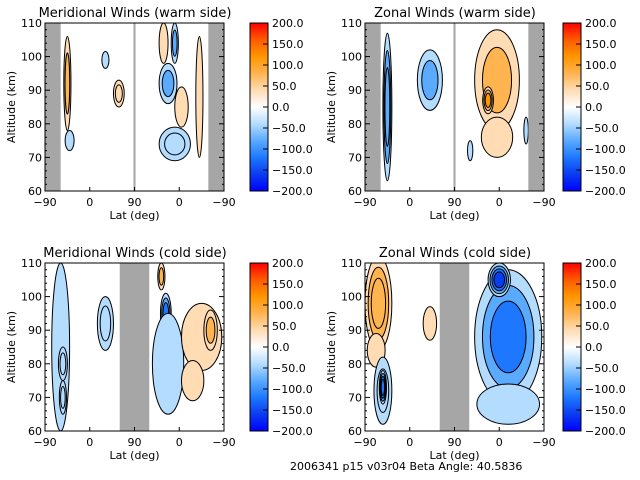  Describe the element at coordinates (406, 466) in the screenshot. I see `caption-text: 2006341 p15 v03r04 Beta Angle: 40.5836` at that location.